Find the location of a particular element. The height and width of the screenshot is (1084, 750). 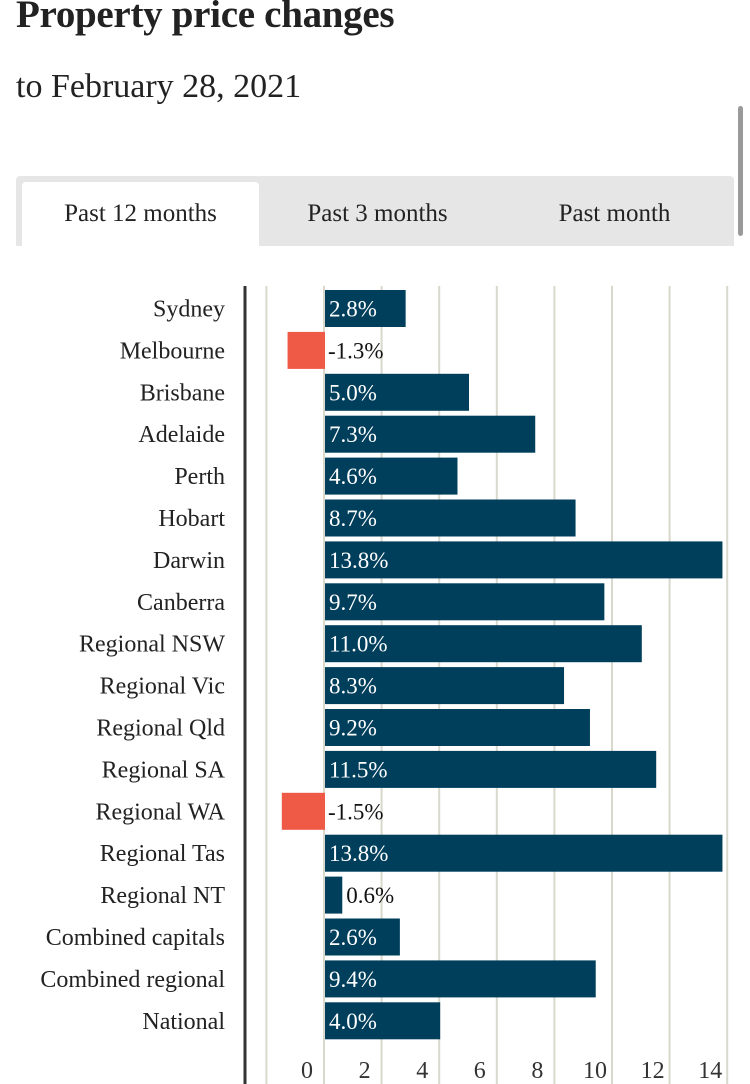

category-label: Adelaide is located at coordinates (181, 435).